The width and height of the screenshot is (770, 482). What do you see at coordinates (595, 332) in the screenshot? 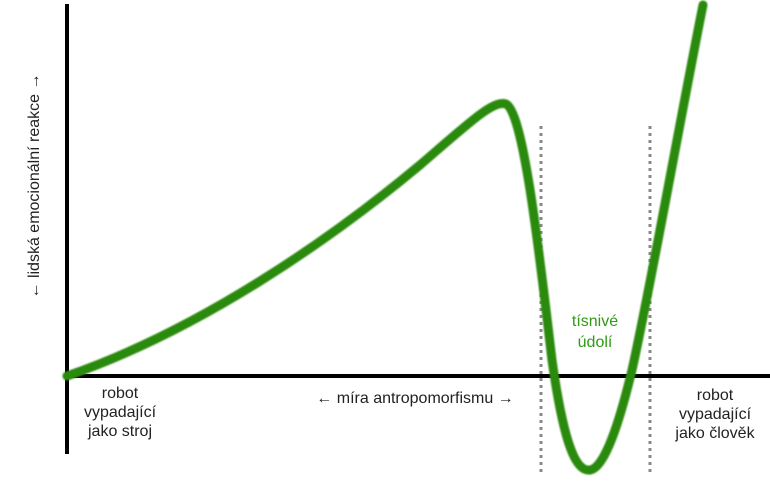
I see `valley-label: tísnivé údolí` at bounding box center [595, 332].